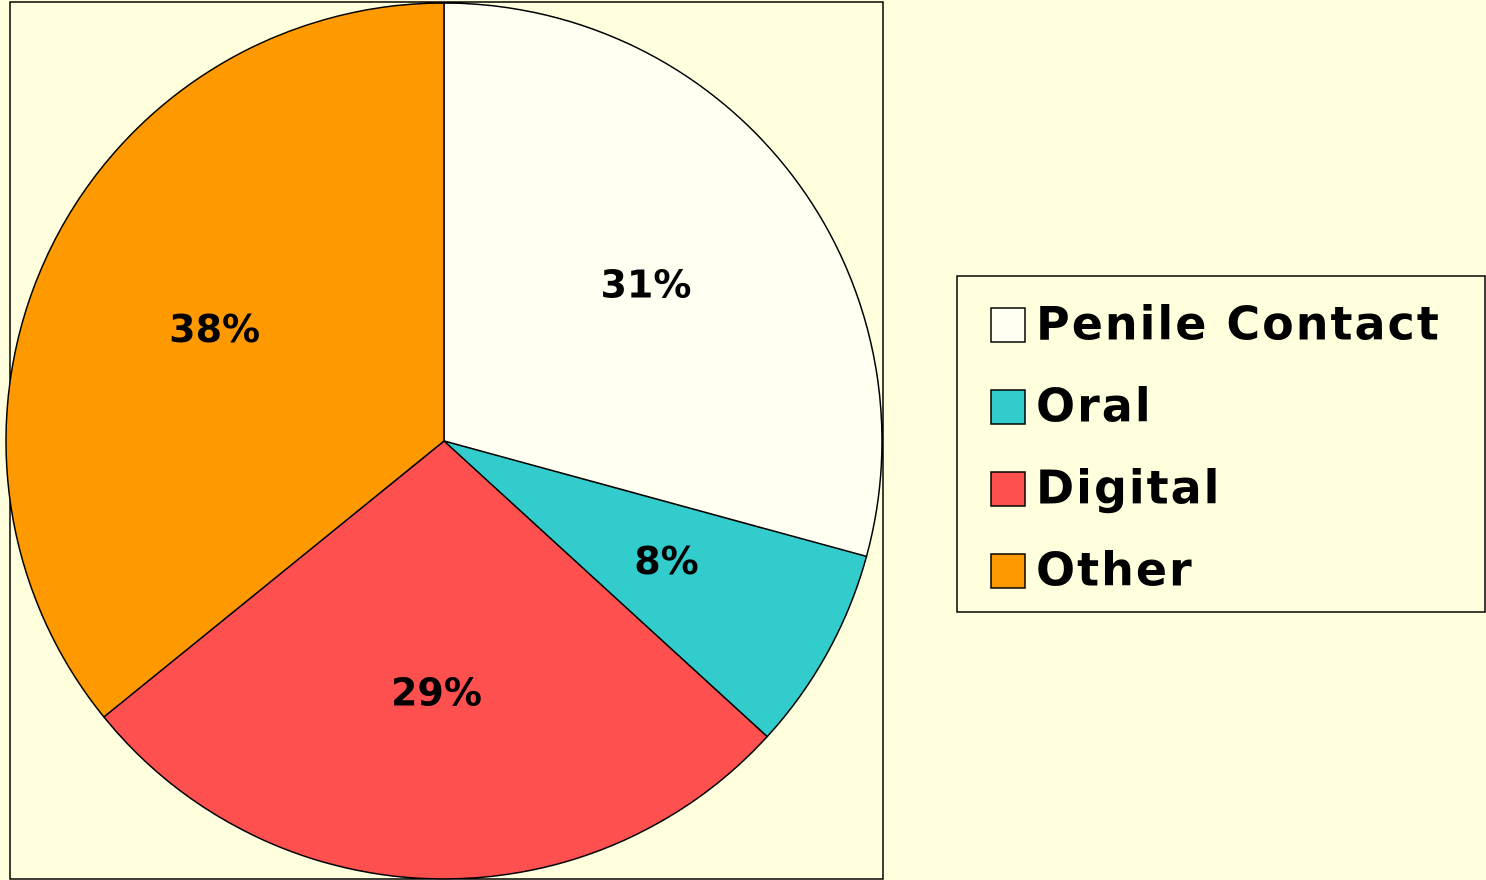  I want to click on legend-label: Digital, so click(1128, 488).